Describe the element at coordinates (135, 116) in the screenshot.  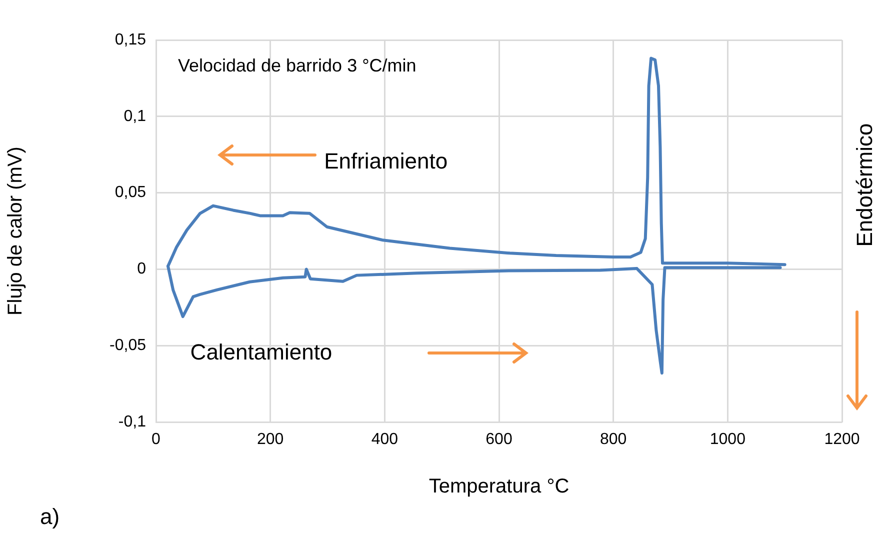
I see `y-tick-label: 0,1` at that location.